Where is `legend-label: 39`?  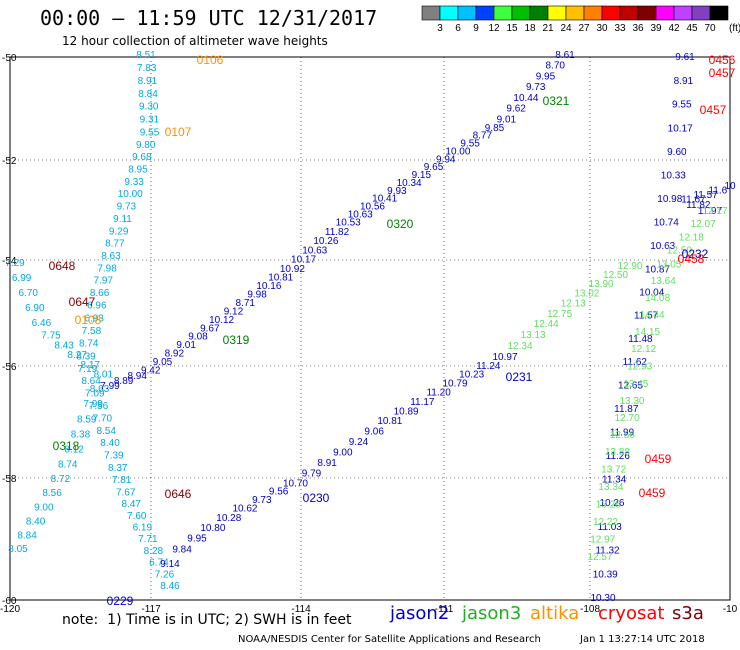 legend-label: 39 is located at coordinates (656, 28).